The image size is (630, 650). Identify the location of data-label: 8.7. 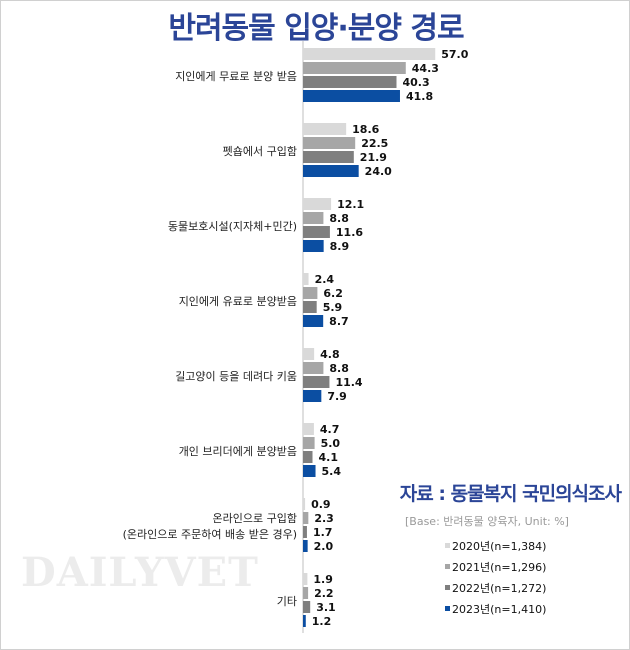
(339, 321).